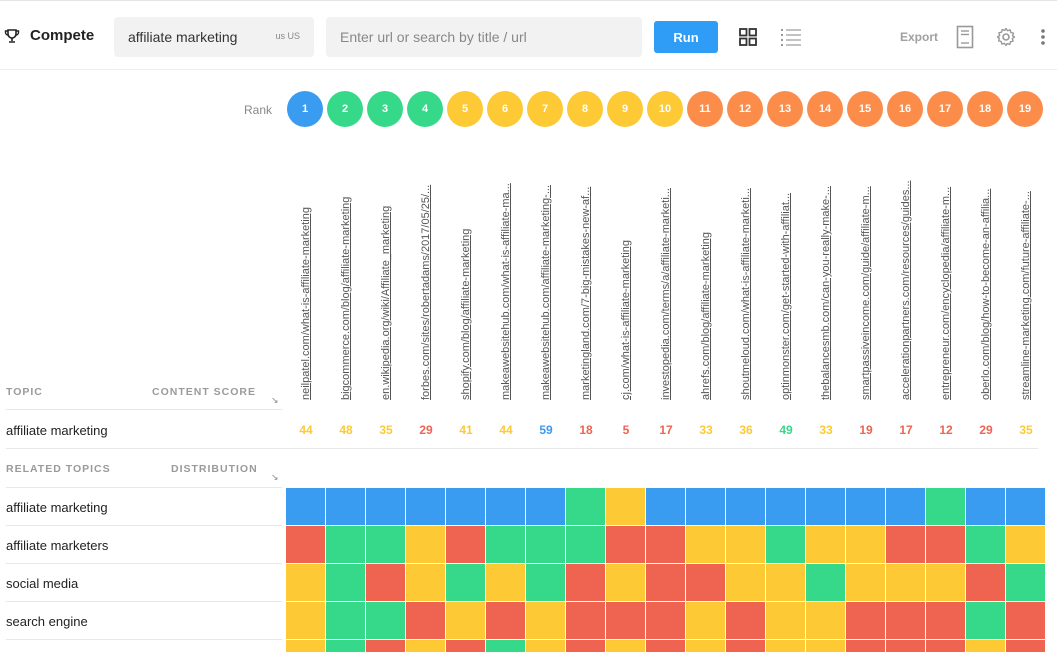 This screenshot has width=1057, height=652. What do you see at coordinates (665, 109) in the screenshot?
I see `rank-badge: 10` at bounding box center [665, 109].